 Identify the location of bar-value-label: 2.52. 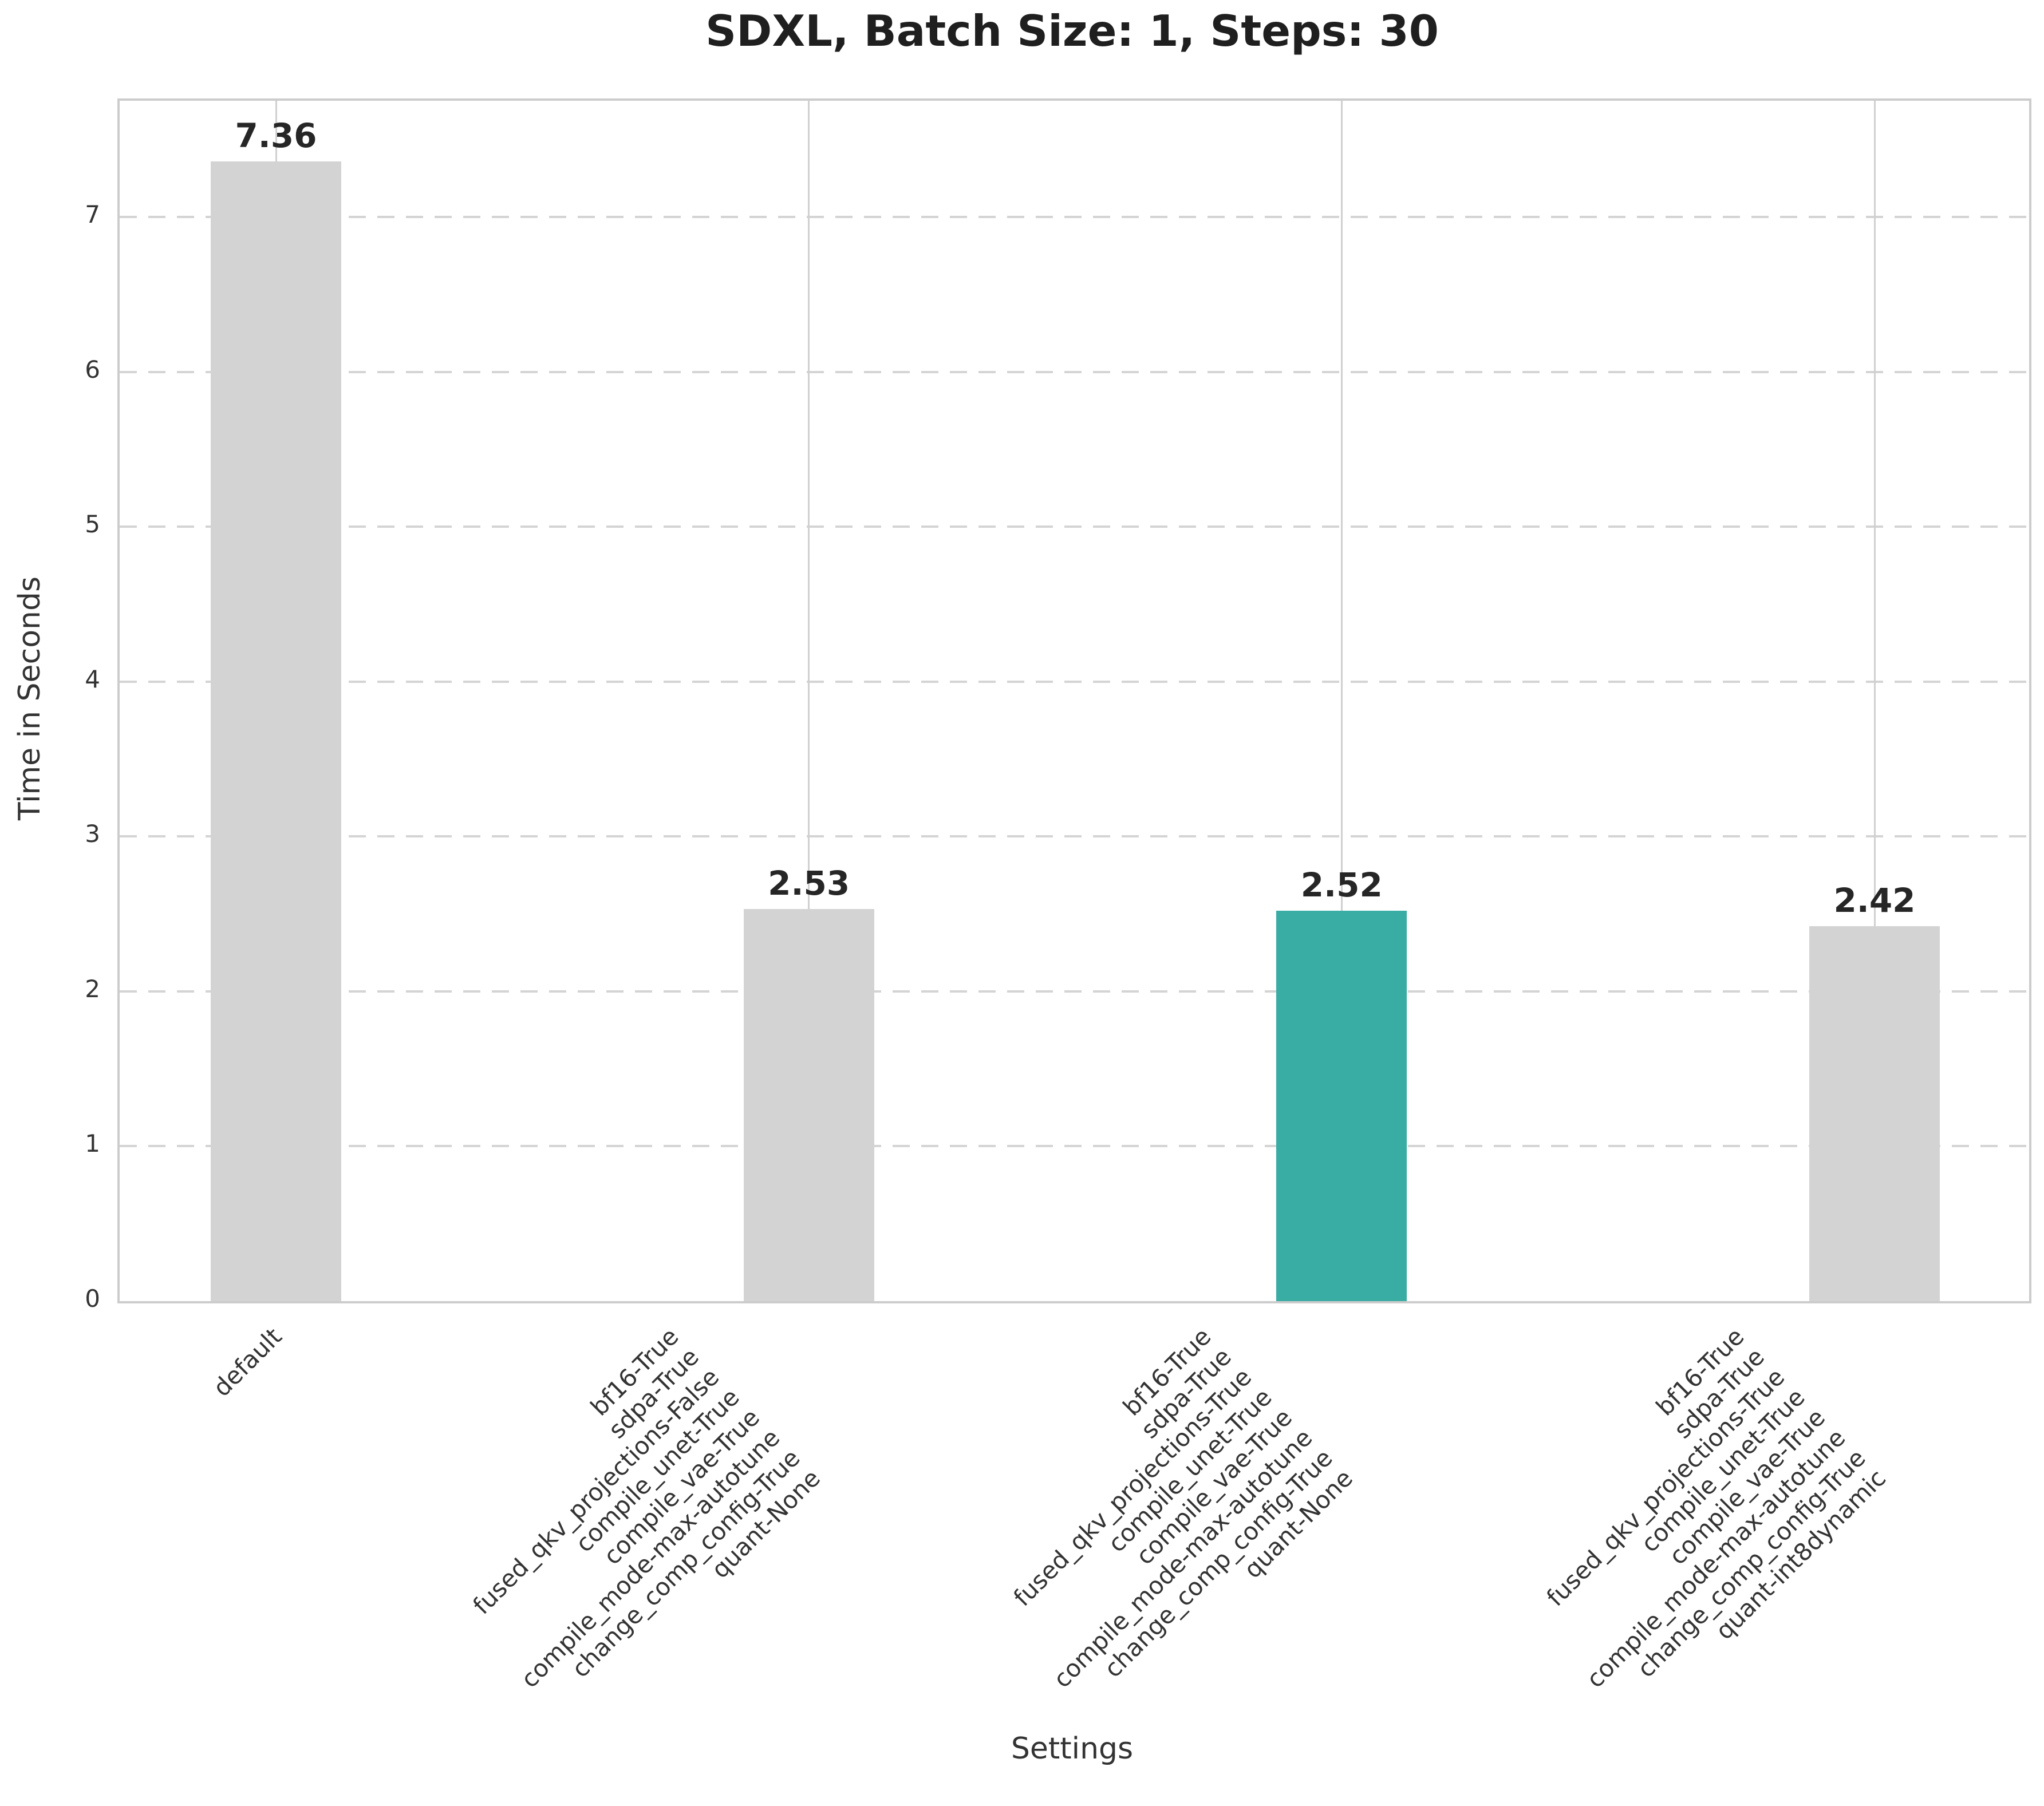
(1341, 885).